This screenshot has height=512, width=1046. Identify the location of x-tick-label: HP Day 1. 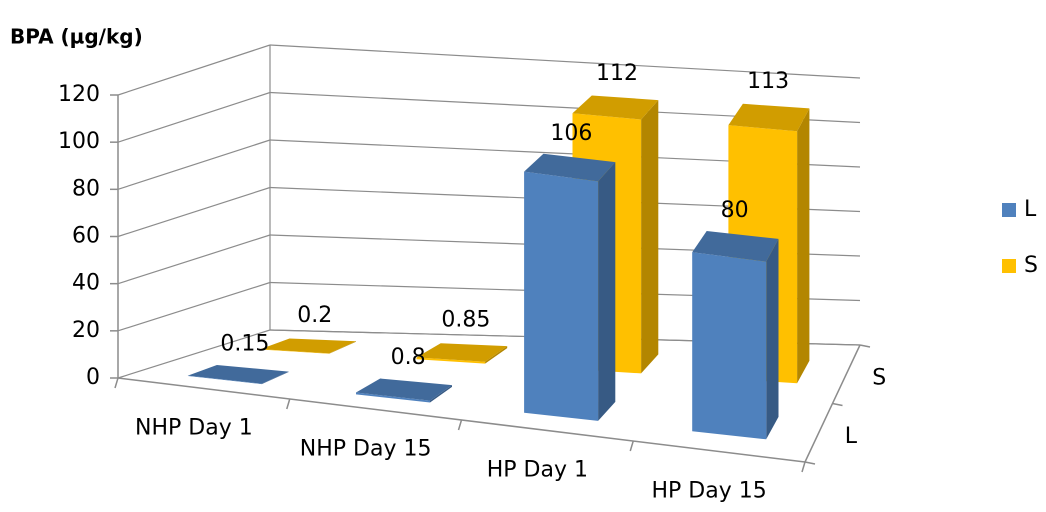
(537, 470).